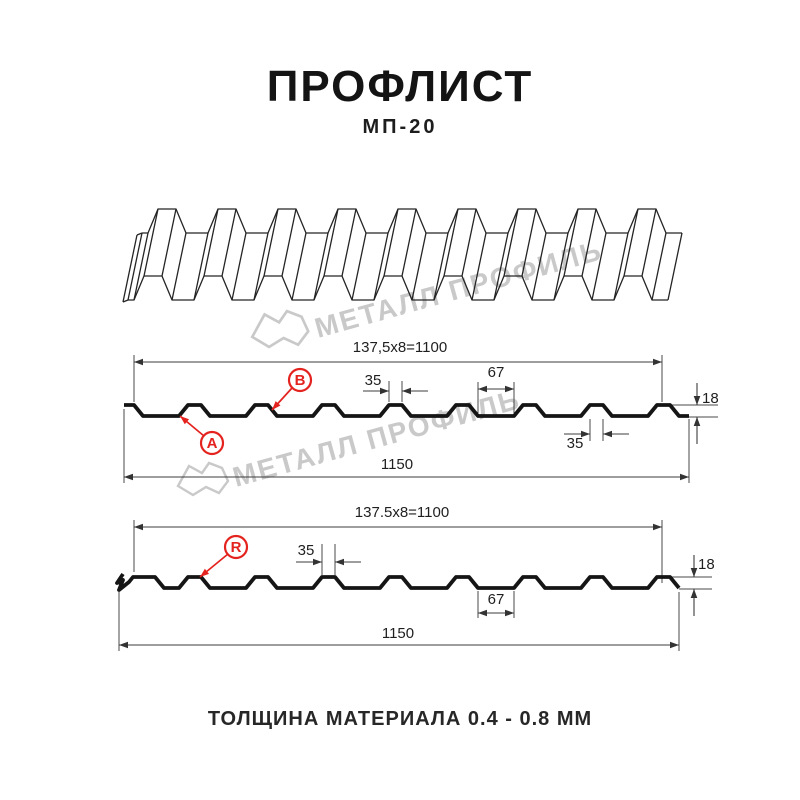  I want to click on dim-pitch-total: 137,5x8=1100, so click(400, 347).